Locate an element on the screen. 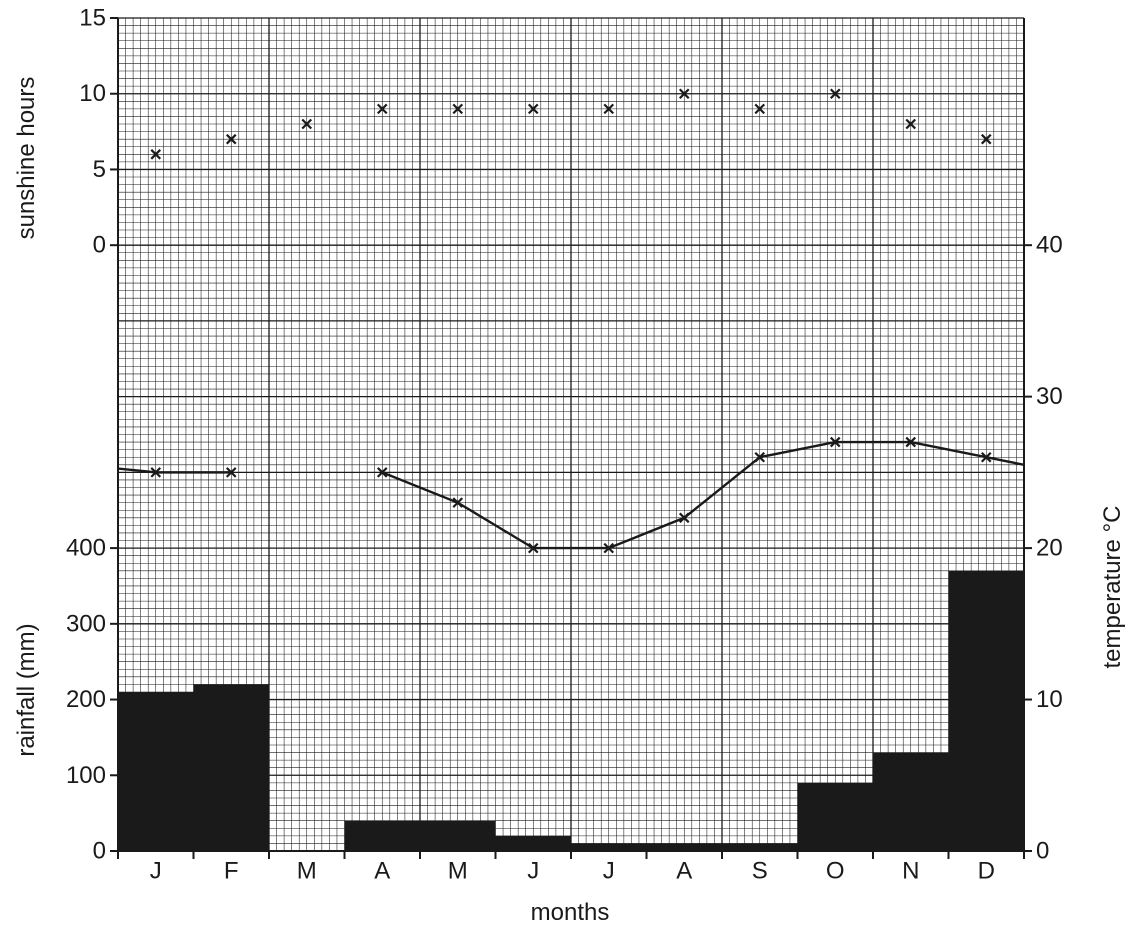 Image resolution: width=1137 pixels, height=929 pixels. rainfall-tick-label: 400 is located at coordinates (86, 548).